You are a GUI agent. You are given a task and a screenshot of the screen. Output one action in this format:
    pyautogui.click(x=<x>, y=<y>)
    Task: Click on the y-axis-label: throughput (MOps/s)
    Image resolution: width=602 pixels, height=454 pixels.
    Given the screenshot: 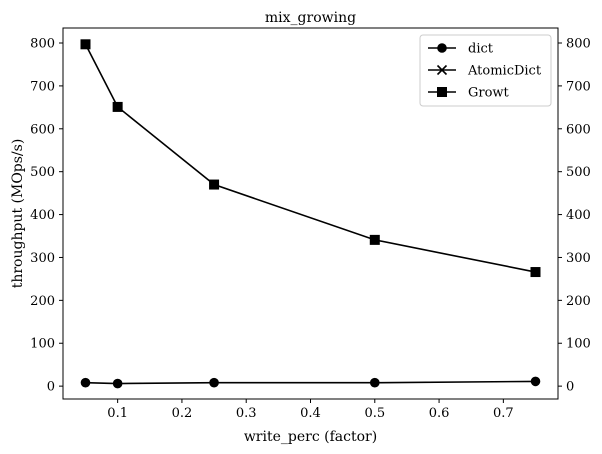 What is the action you would take?
    pyautogui.click(x=18, y=214)
    